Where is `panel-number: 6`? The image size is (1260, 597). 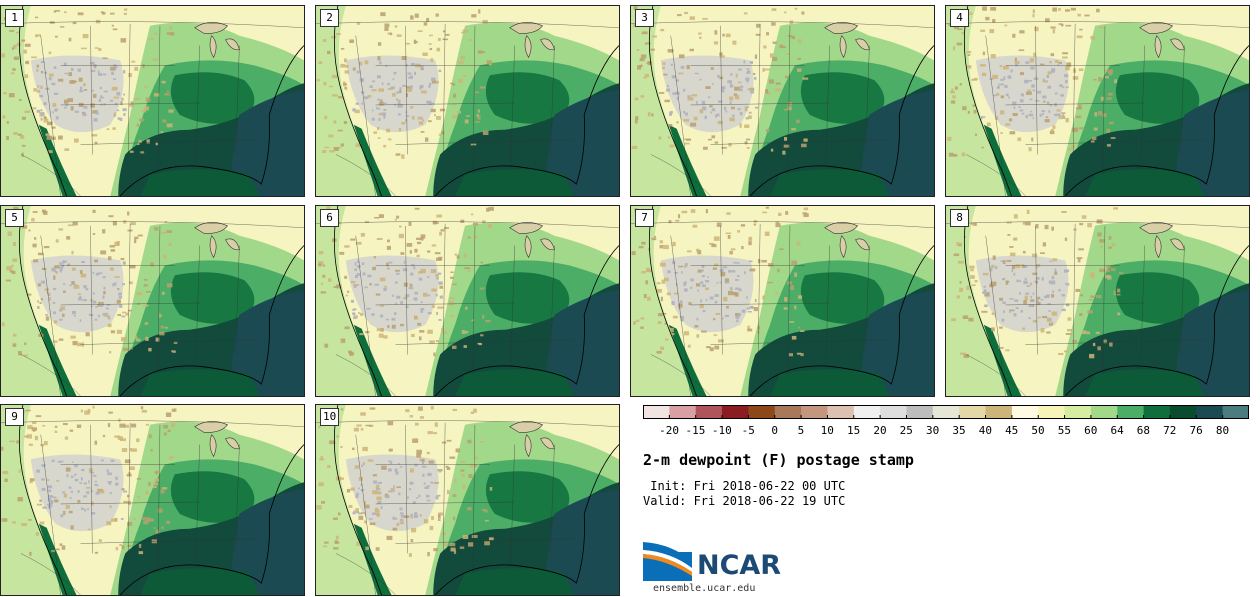 panel-number: 6 is located at coordinates (329, 218).